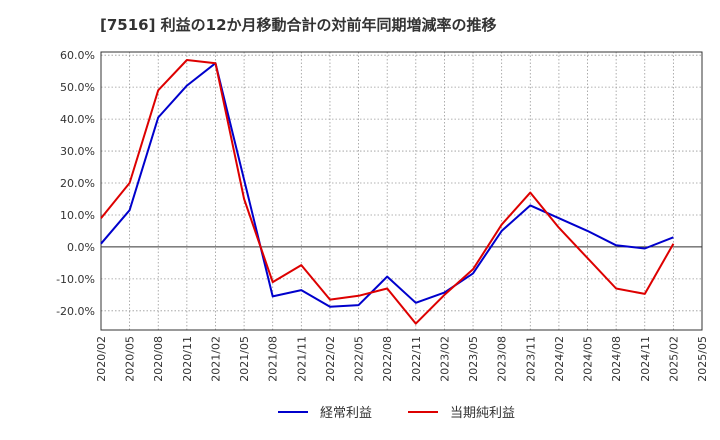 This screenshot has width=720, height=440. Describe the element at coordinates (588, 359) in the screenshot. I see `x-tick-label: 2024/05` at that location.